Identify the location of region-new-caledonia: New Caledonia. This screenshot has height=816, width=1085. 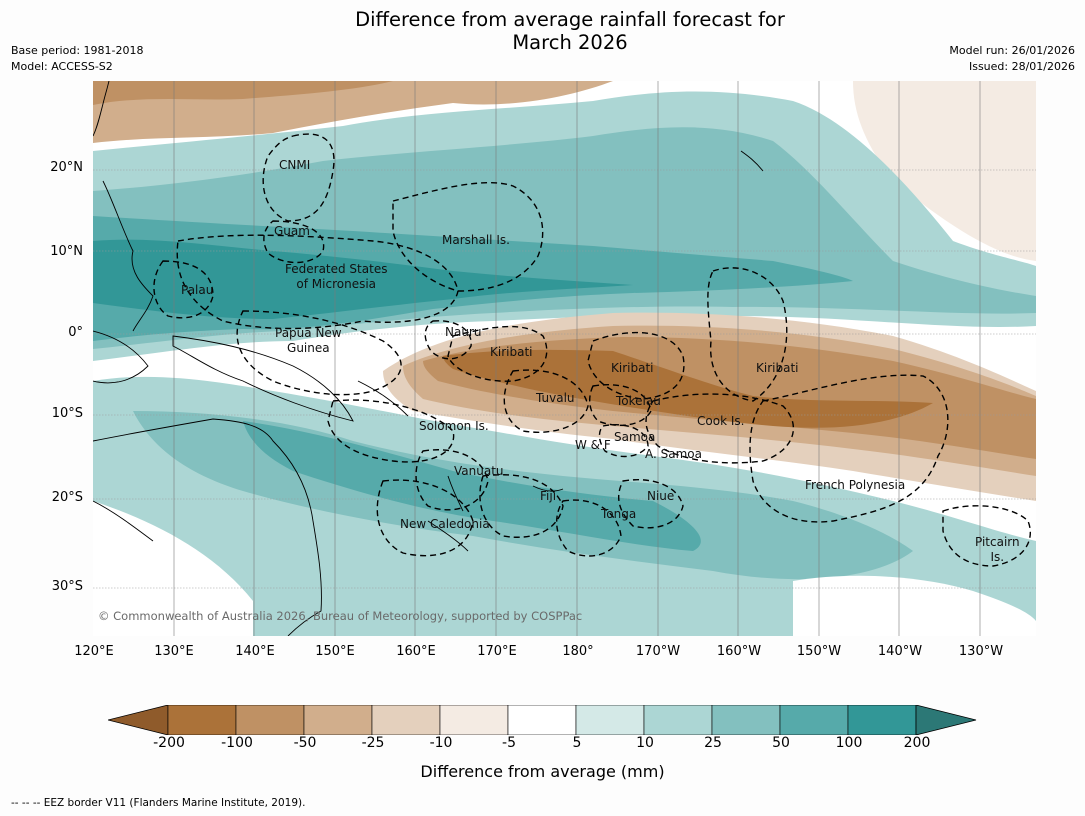
(445, 524).